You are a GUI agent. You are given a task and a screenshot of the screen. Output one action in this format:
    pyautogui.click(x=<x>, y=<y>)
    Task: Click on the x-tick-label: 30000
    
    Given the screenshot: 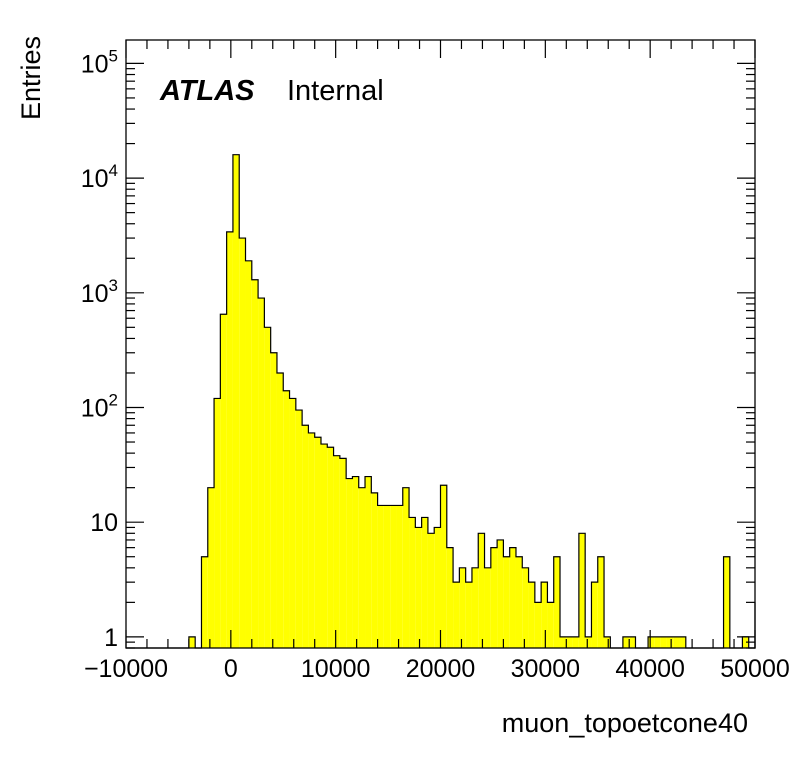 What is the action you would take?
    pyautogui.click(x=546, y=669)
    